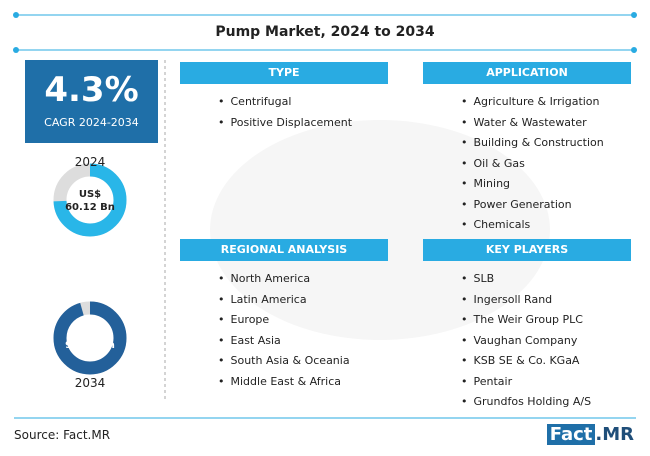 This screenshot has height=456, width=650. I want to click on list-item: Pentair, so click(546, 382).